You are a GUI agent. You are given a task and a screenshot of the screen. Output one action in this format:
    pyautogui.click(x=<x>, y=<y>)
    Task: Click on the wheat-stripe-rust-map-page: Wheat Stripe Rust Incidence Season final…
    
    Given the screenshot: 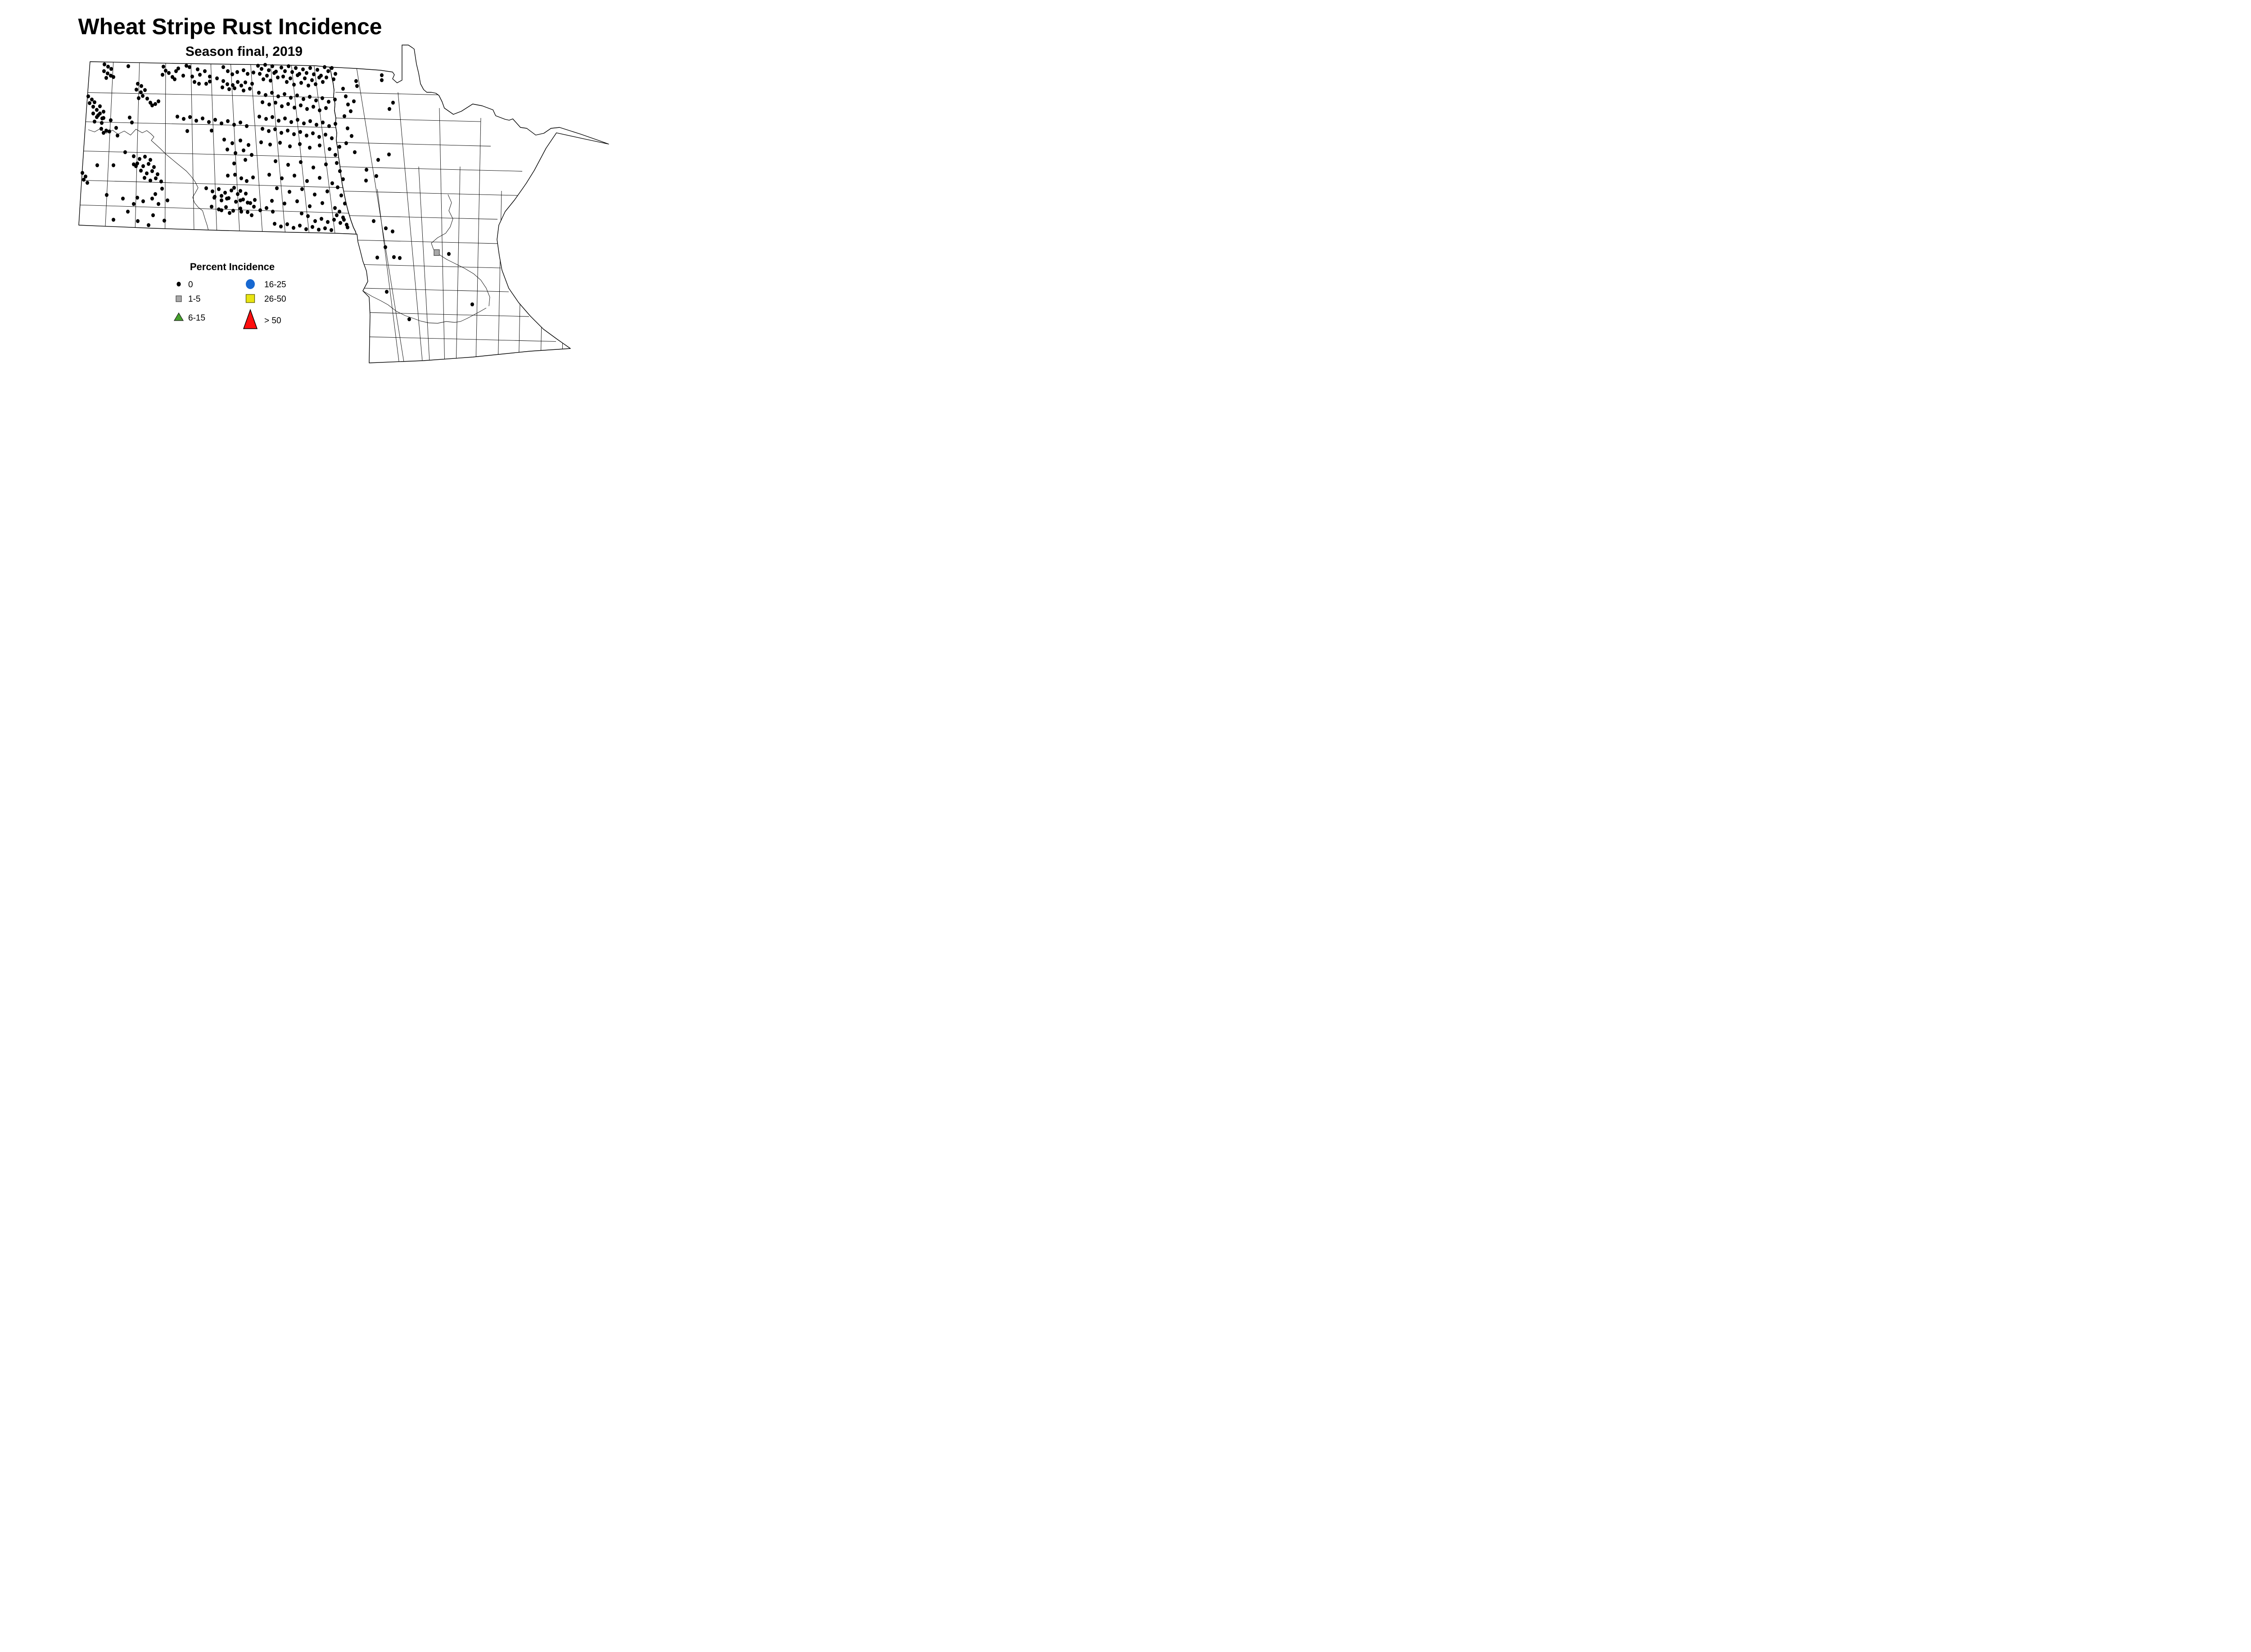 What is the action you would take?
    pyautogui.click(x=348, y=187)
    